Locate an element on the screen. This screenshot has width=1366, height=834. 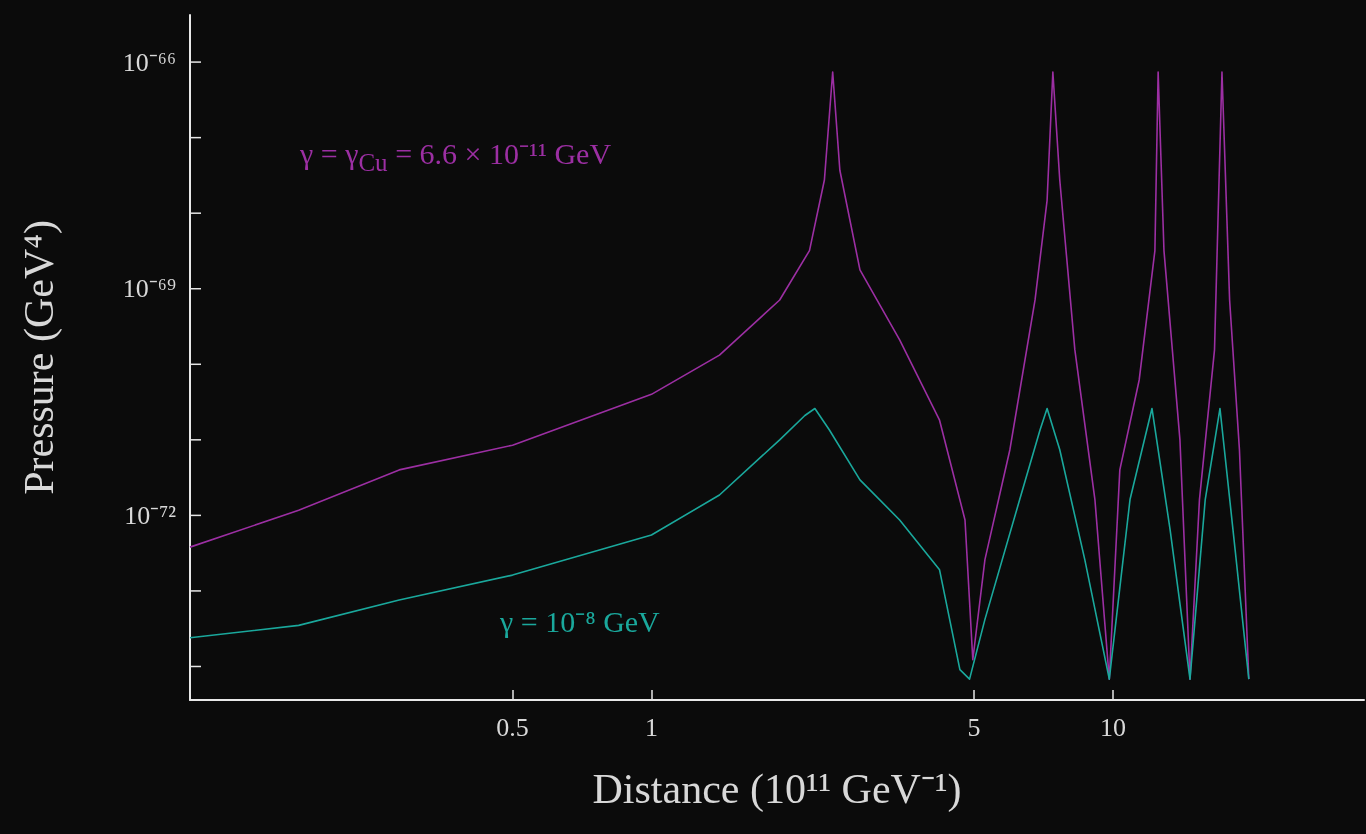
x-axis-title: Distance (10¹¹ GeV⁻¹) is located at coordinates (777, 789).